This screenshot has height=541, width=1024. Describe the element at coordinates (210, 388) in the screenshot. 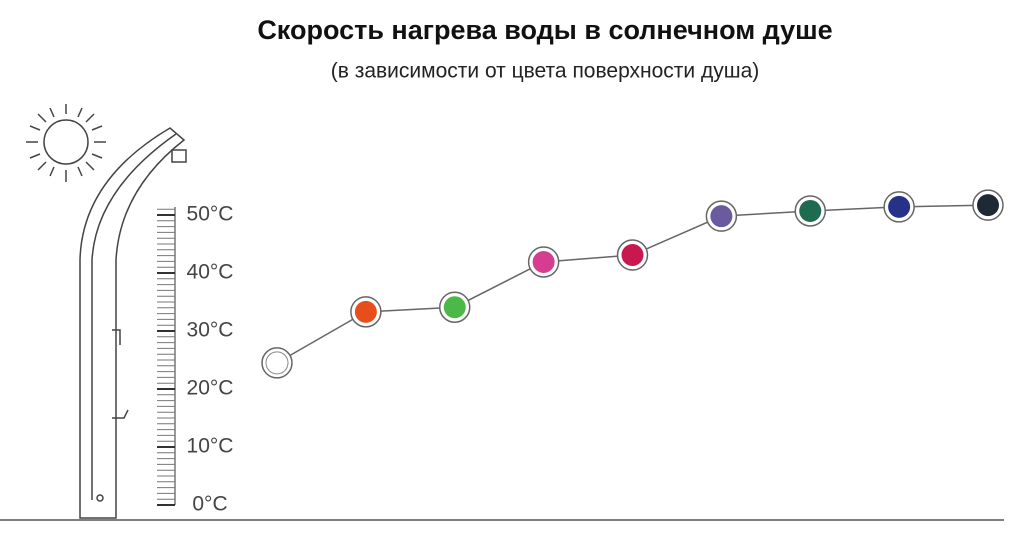

I see `y-tick-label: 20°C` at that location.